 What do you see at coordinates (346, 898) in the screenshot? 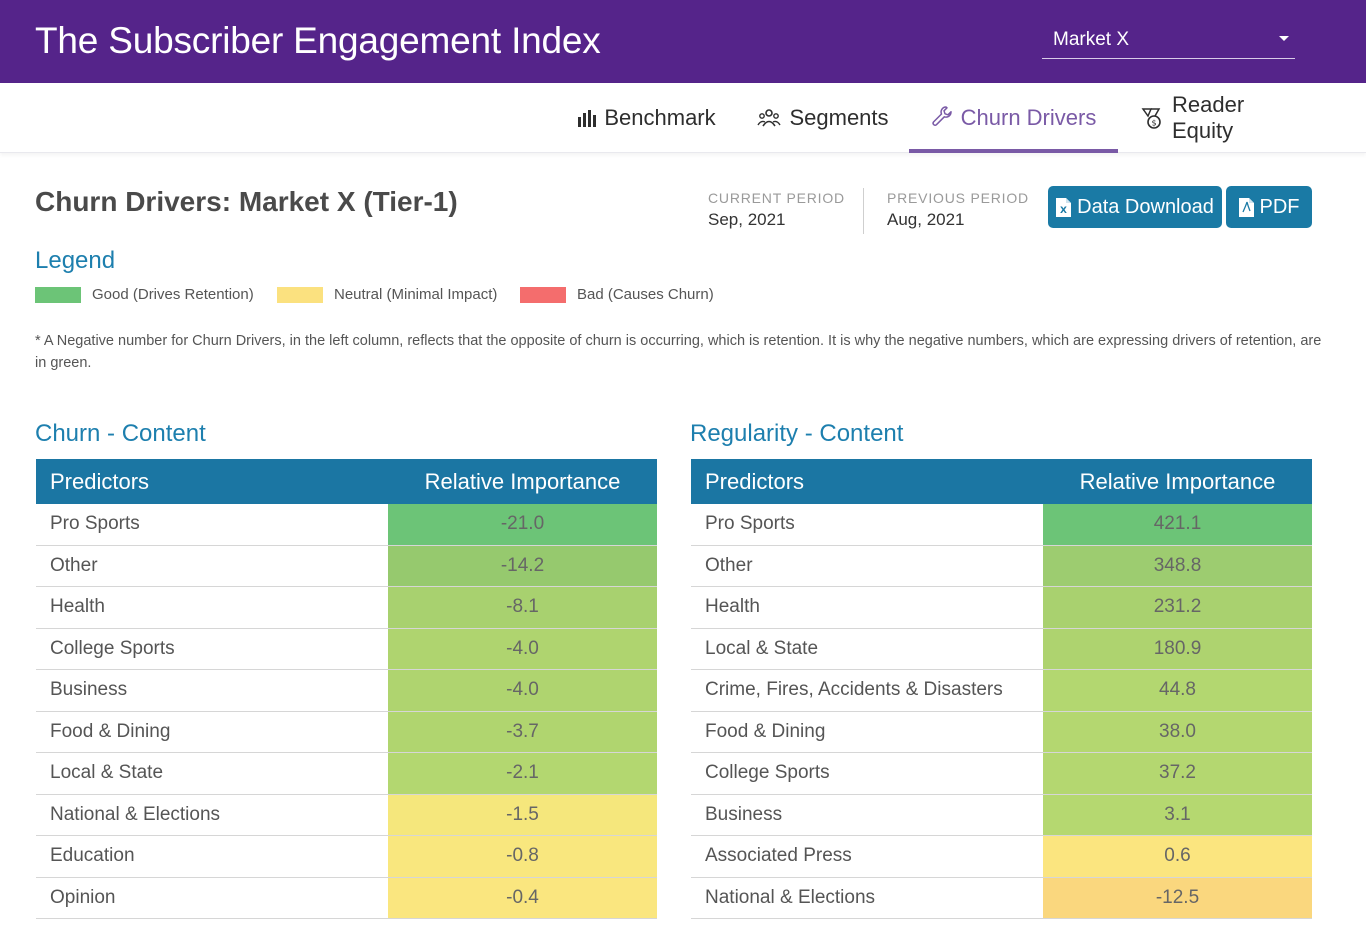
I see `table-row: Opinion -0.4` at bounding box center [346, 898].